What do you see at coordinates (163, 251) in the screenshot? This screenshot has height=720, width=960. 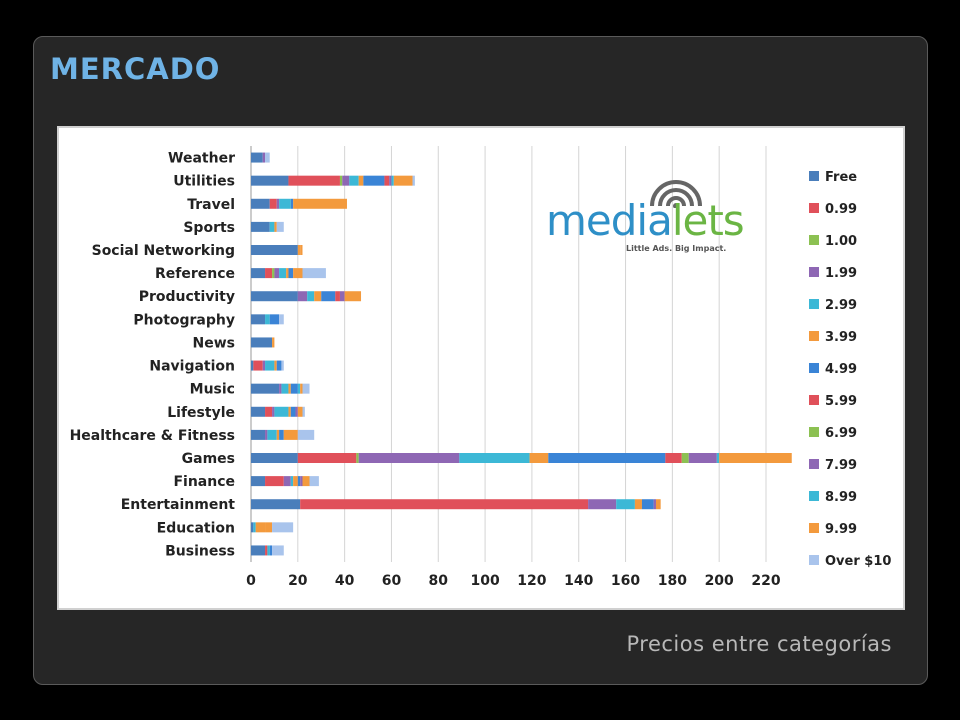 I see `category-label: Social Networking` at bounding box center [163, 251].